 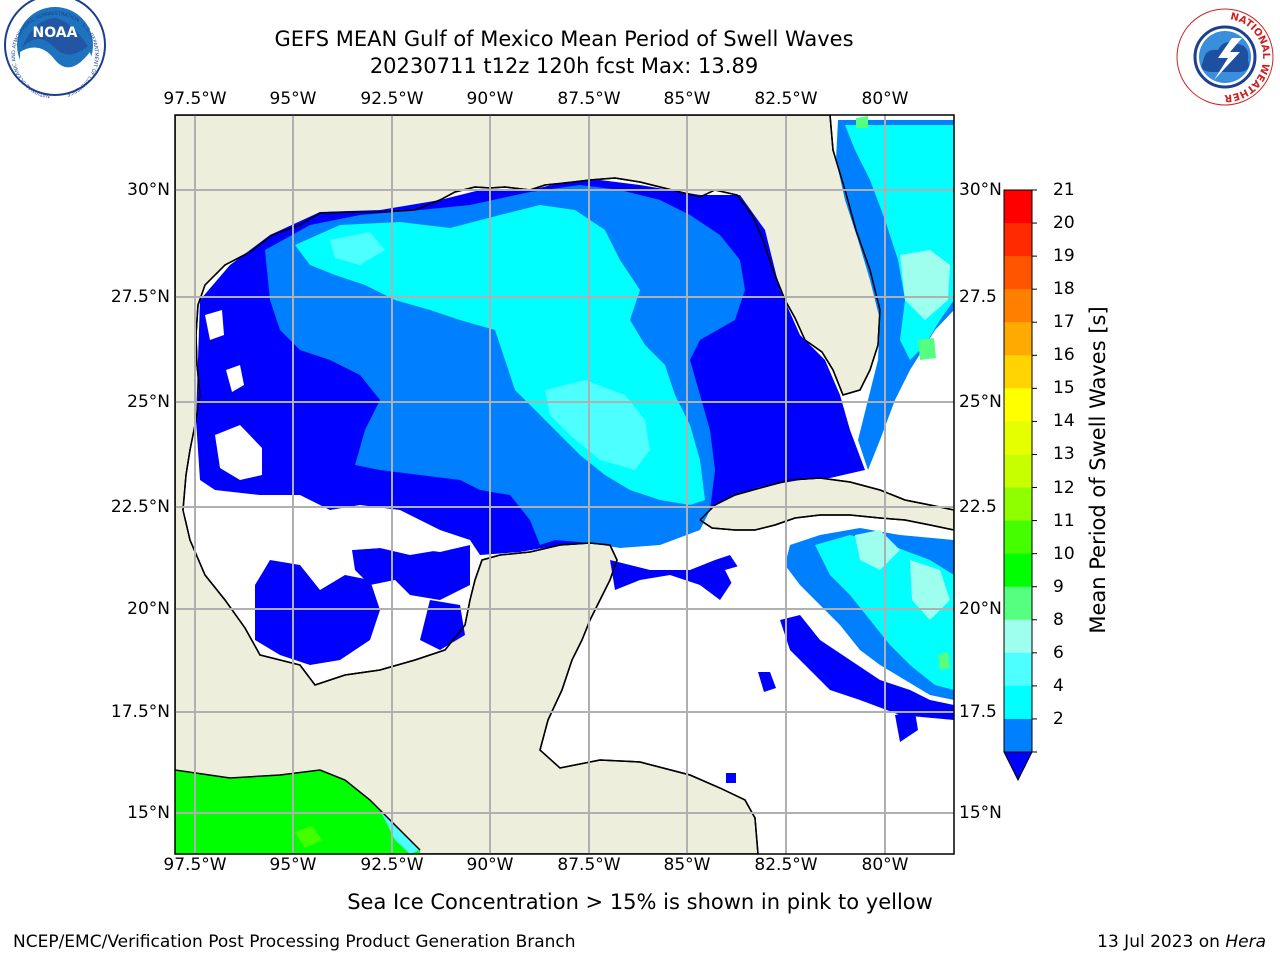 What do you see at coordinates (786, 865) in the screenshot?
I see `lon-label-bottom: 82.5°W` at bounding box center [786, 865].